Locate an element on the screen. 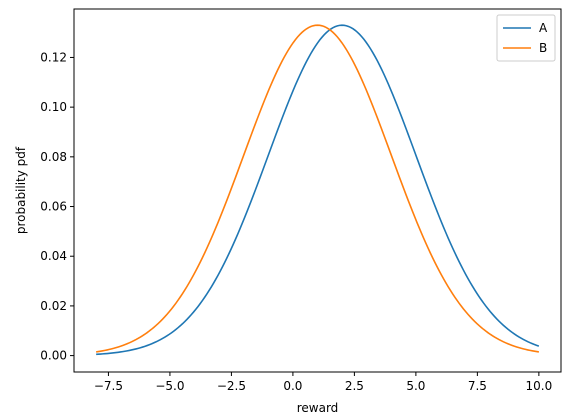 The width and height of the screenshot is (583, 419). legend: A B is located at coordinates (526, 38).